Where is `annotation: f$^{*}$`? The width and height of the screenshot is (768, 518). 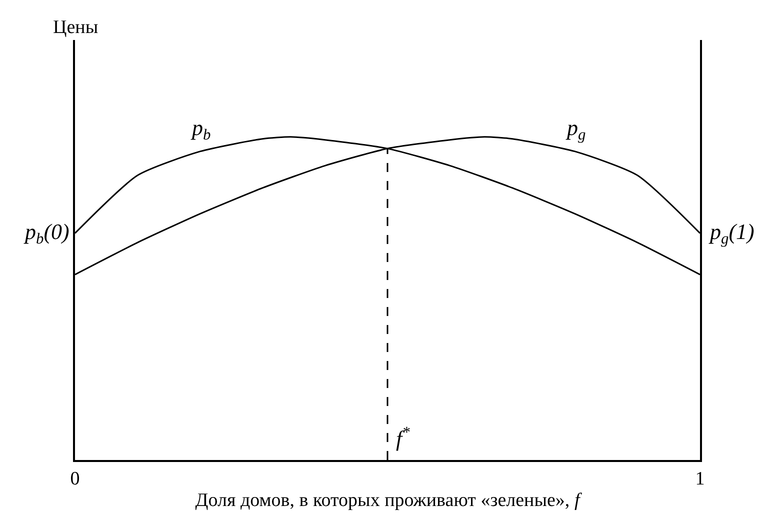
annotation: f$^{*}$ is located at coordinates (403, 438).